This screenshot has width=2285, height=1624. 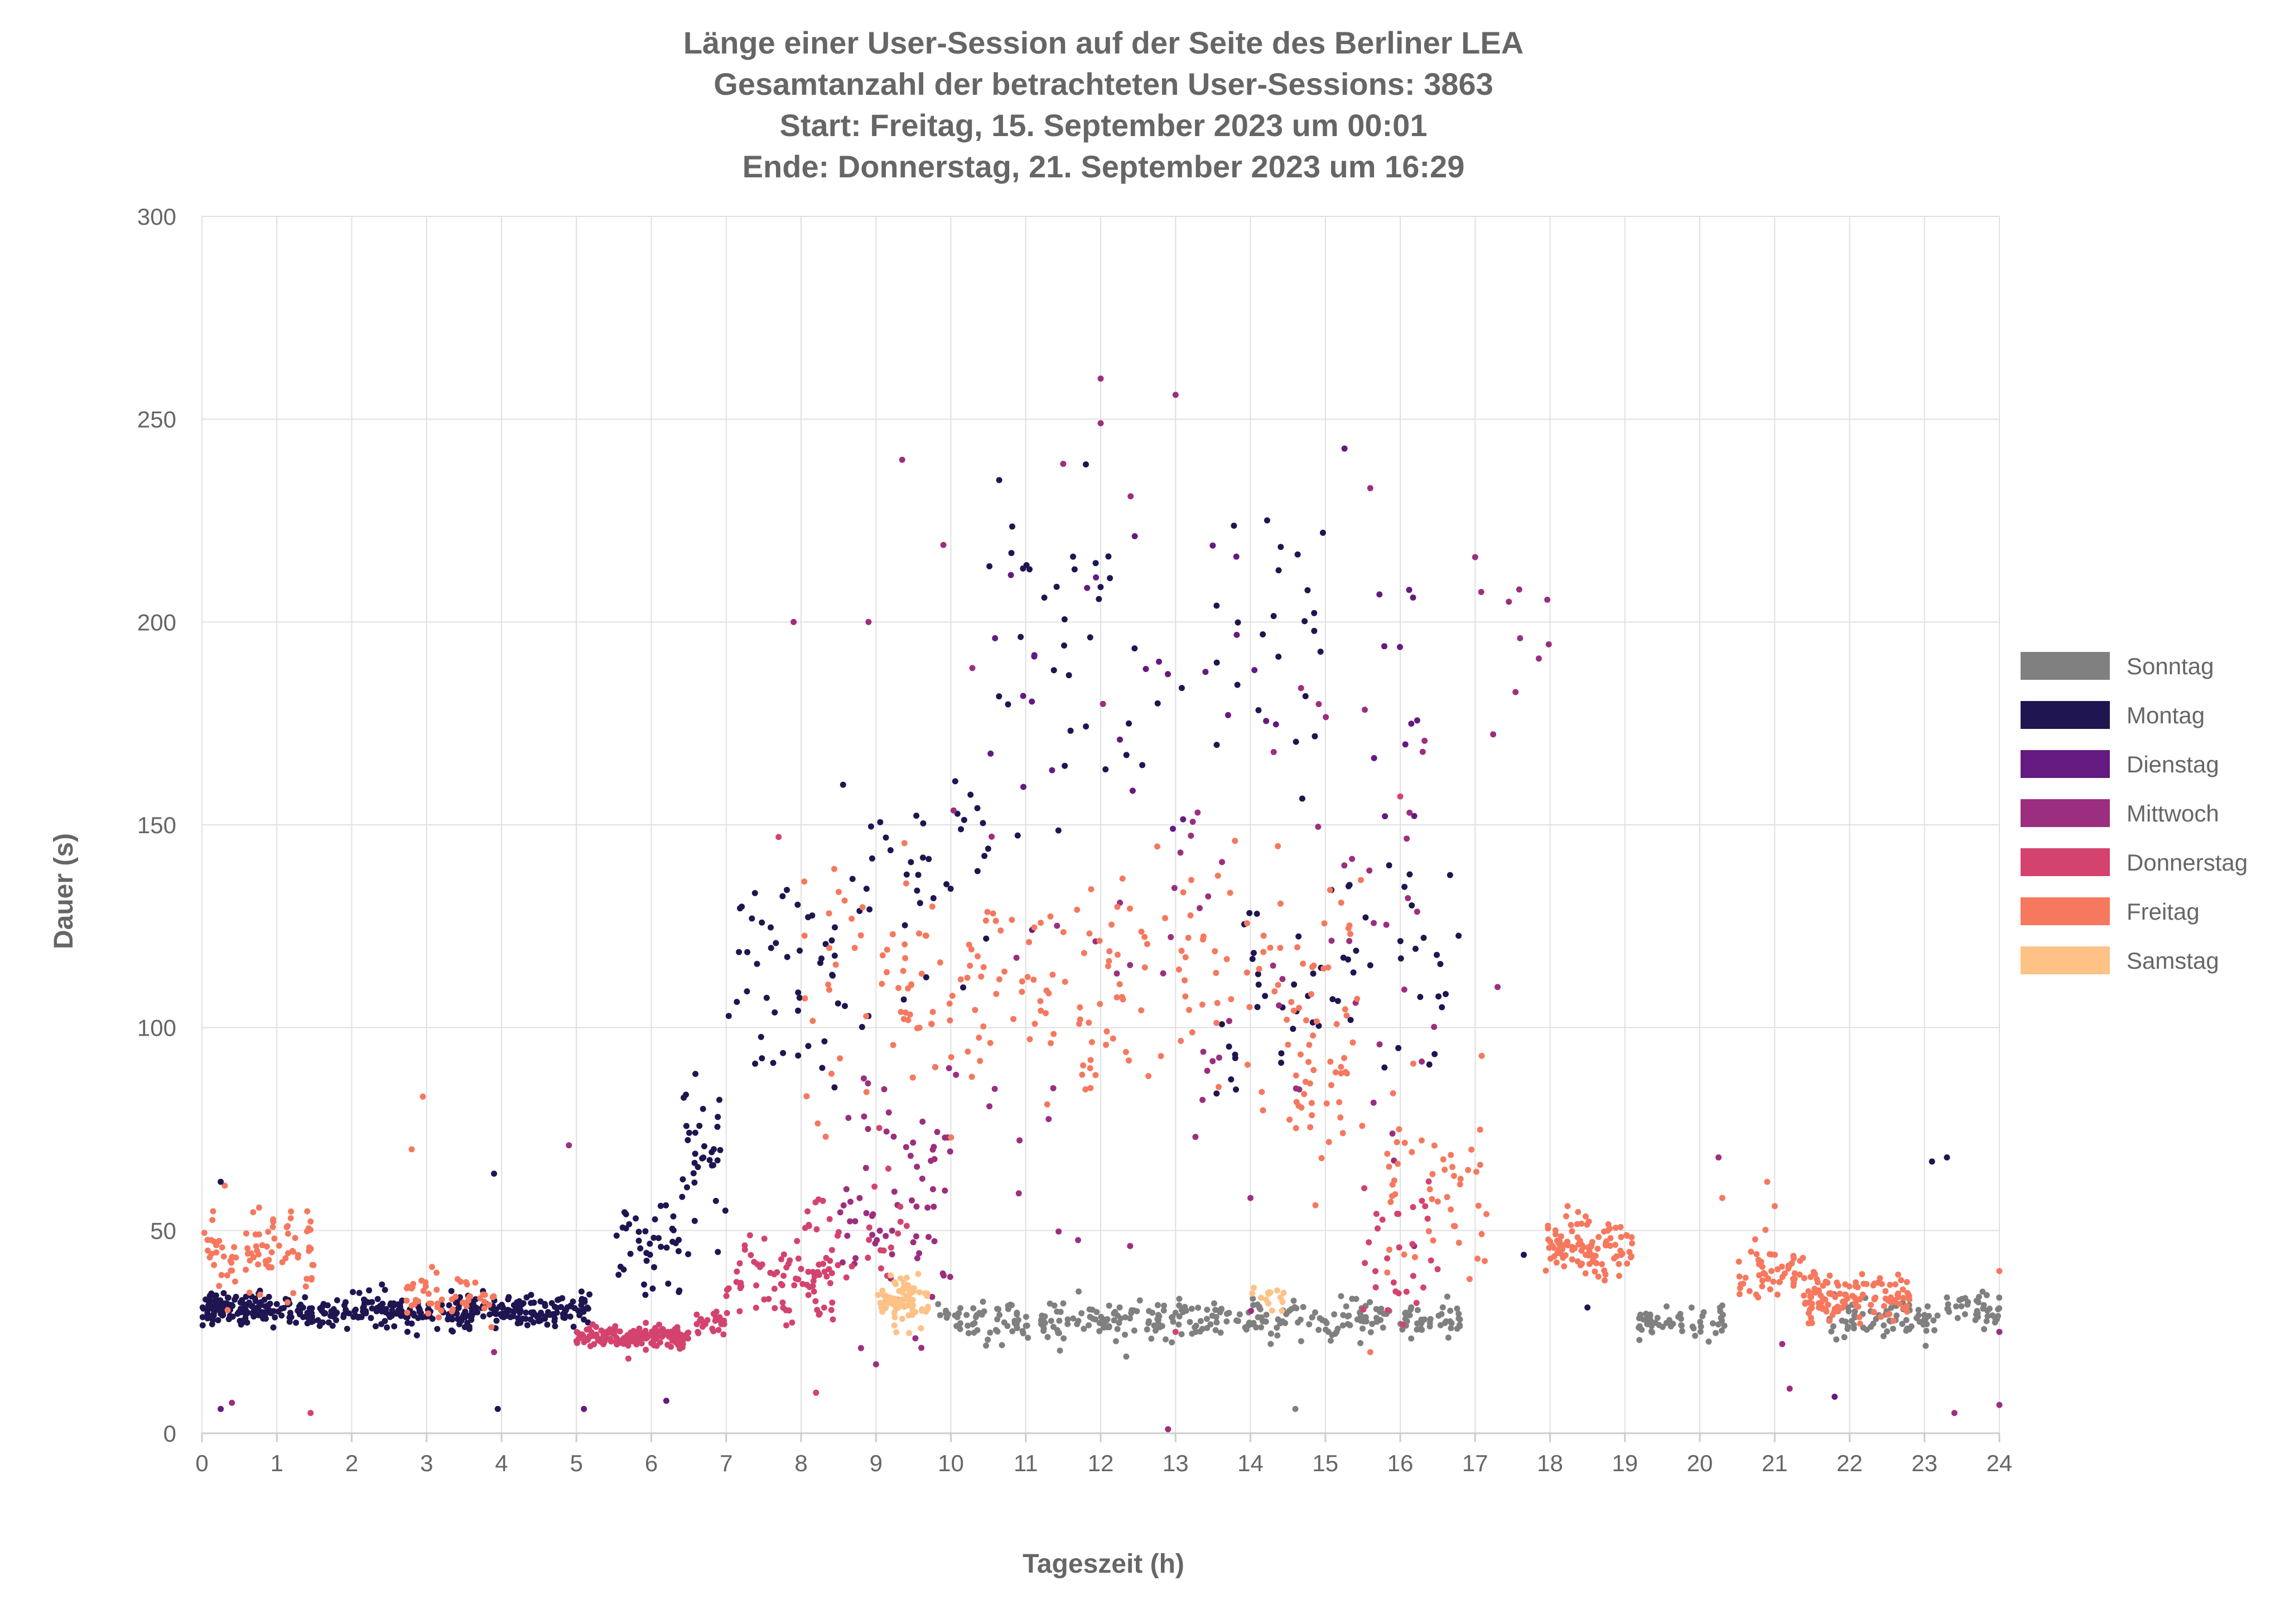 What do you see at coordinates (2134, 862) in the screenshot?
I see `legend-item-donnerstag: Donnerstag` at bounding box center [2134, 862].